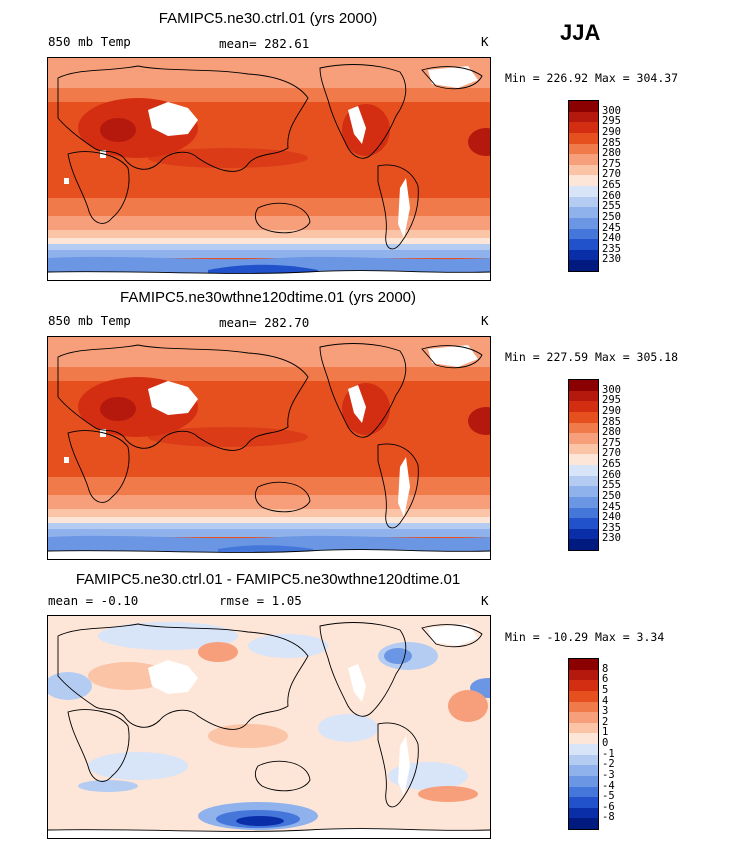 The image size is (733, 848). Describe the element at coordinates (605, 689) in the screenshot. I see `colorbar-tick-label: 5` at that location.